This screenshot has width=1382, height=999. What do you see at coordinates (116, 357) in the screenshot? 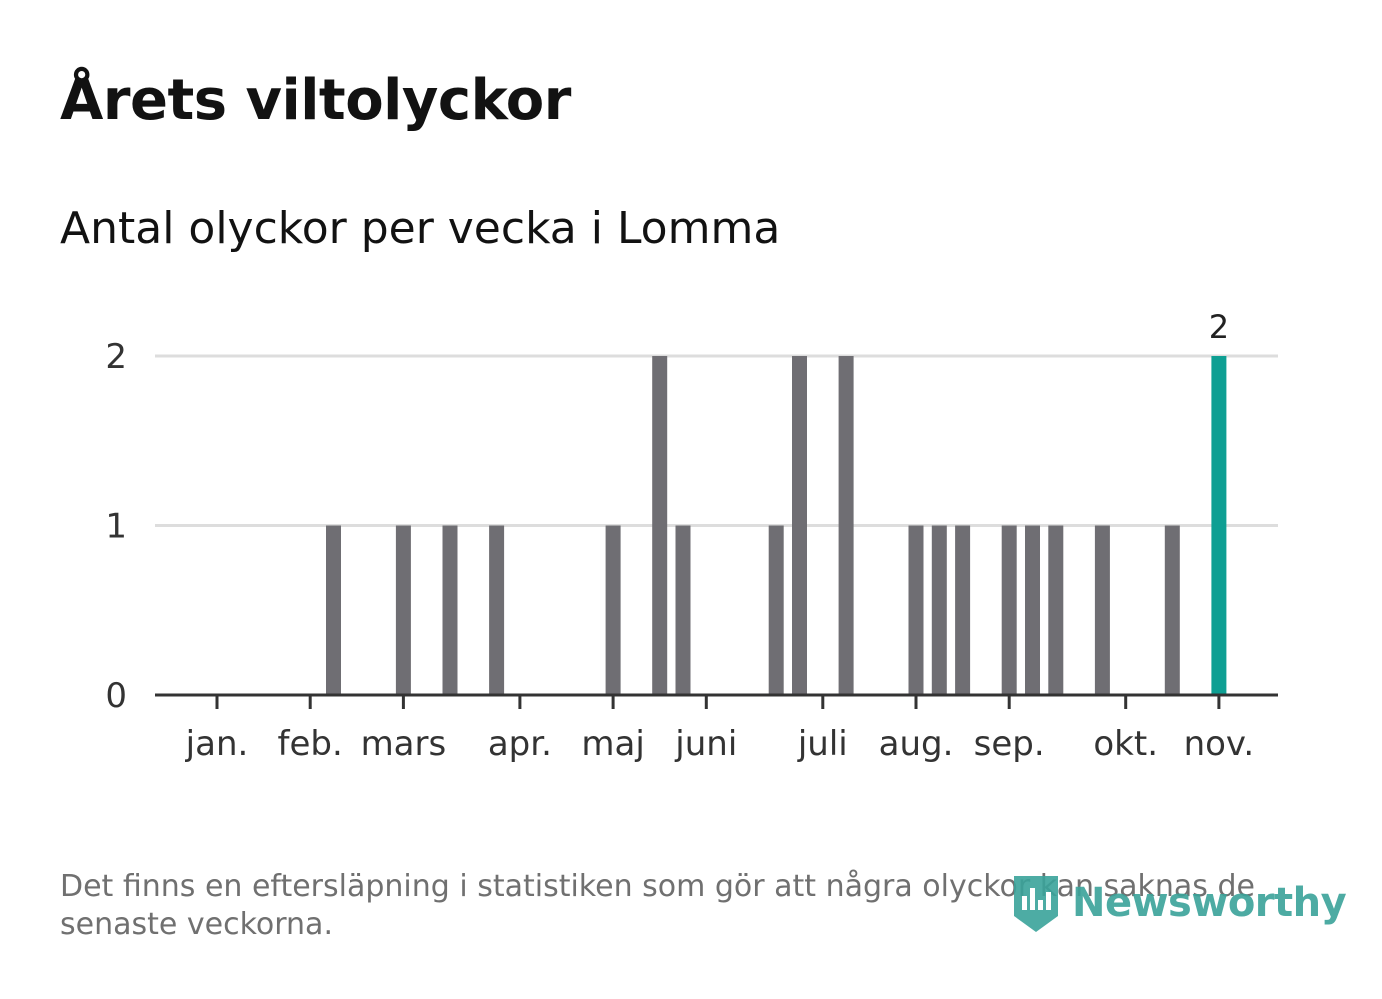
I see `y-tick-label-2: 2` at bounding box center [116, 357].